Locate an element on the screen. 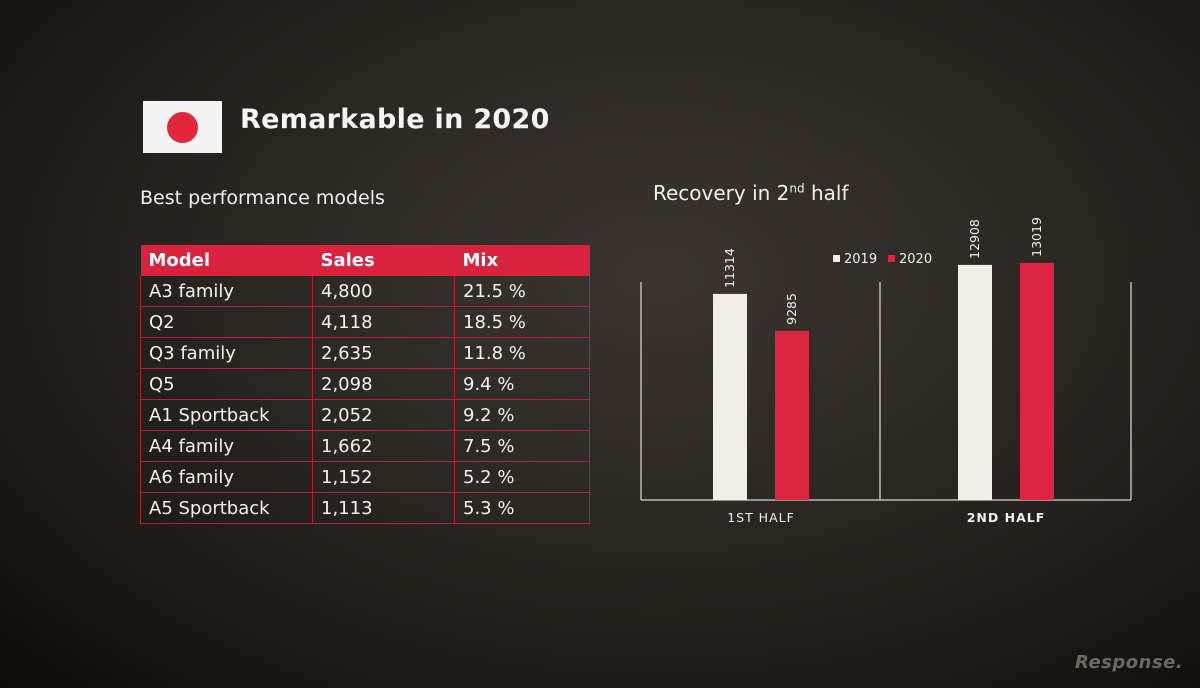 The height and width of the screenshot is (688, 1200). cell-sales: 4,800 is located at coordinates (383, 291).